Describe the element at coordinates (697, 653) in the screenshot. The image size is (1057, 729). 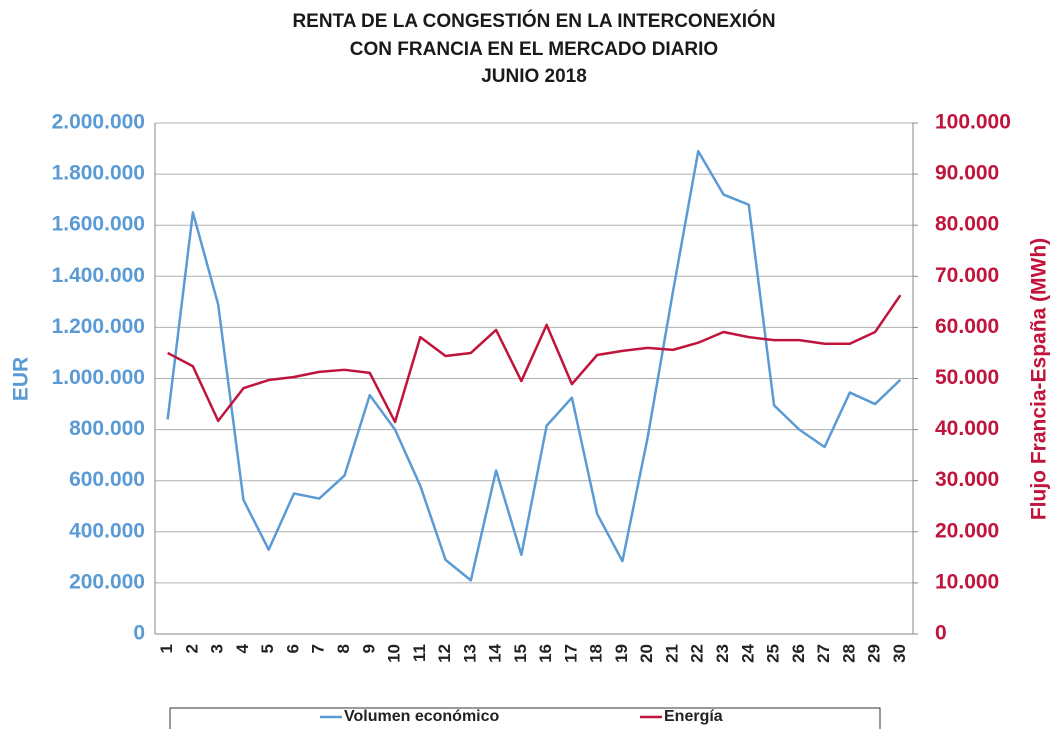
I see `x-tick-label: 22` at that location.